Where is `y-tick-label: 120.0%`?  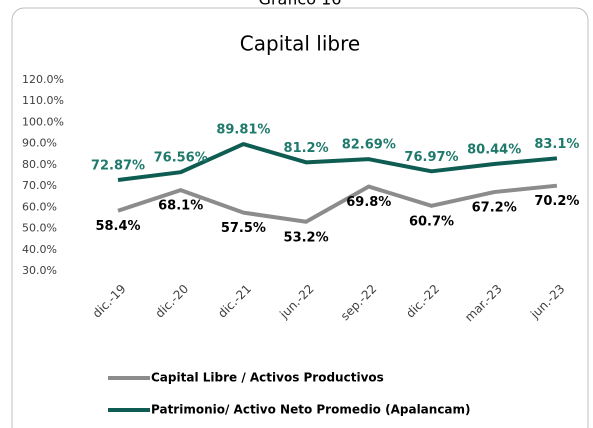 y-tick-label: 120.0% is located at coordinates (43, 79).